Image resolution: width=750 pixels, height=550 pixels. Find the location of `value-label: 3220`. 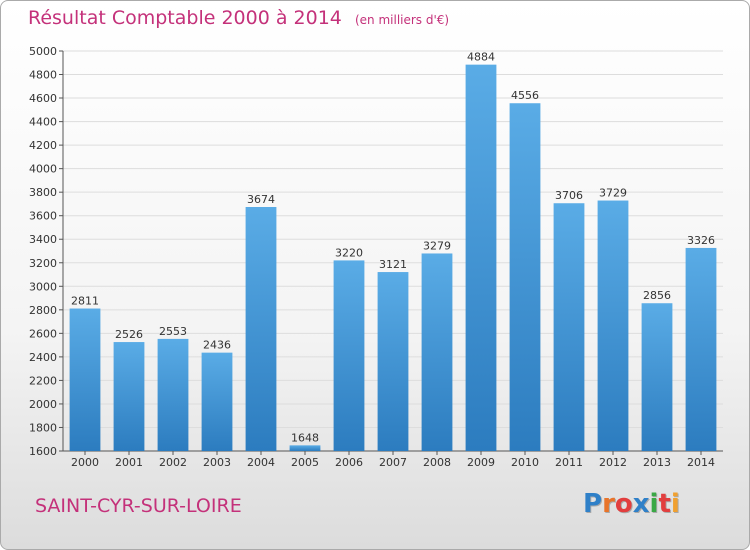

value-label: 3220 is located at coordinates (349, 252).